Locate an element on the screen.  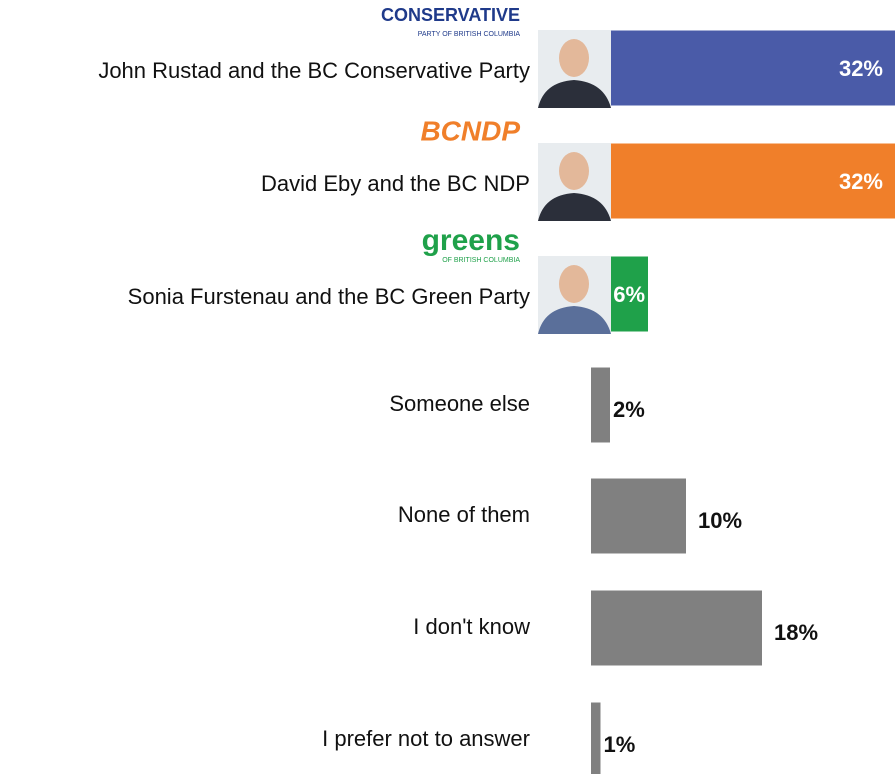
value-label: 18% is located at coordinates (796, 632).